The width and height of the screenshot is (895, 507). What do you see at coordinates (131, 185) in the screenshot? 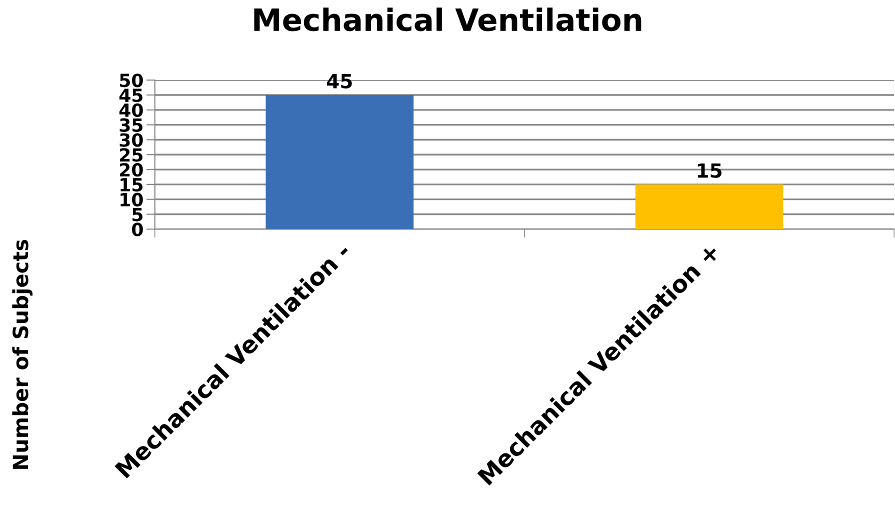
I see `y-tick-label: 15` at bounding box center [131, 185].